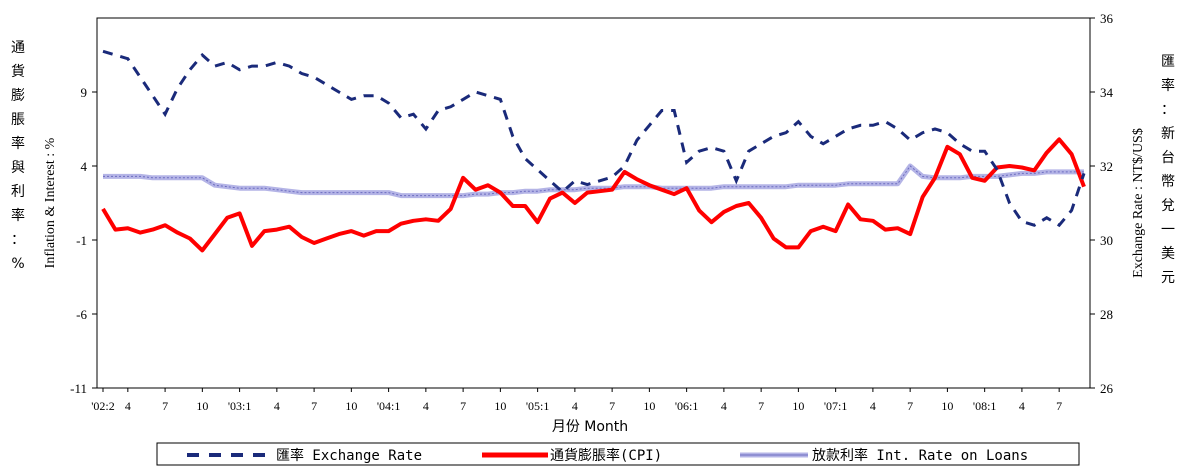 The width and height of the screenshot is (1180, 467). What do you see at coordinates (1107, 18) in the screenshot?
I see `right-tick-label: 36` at bounding box center [1107, 18].